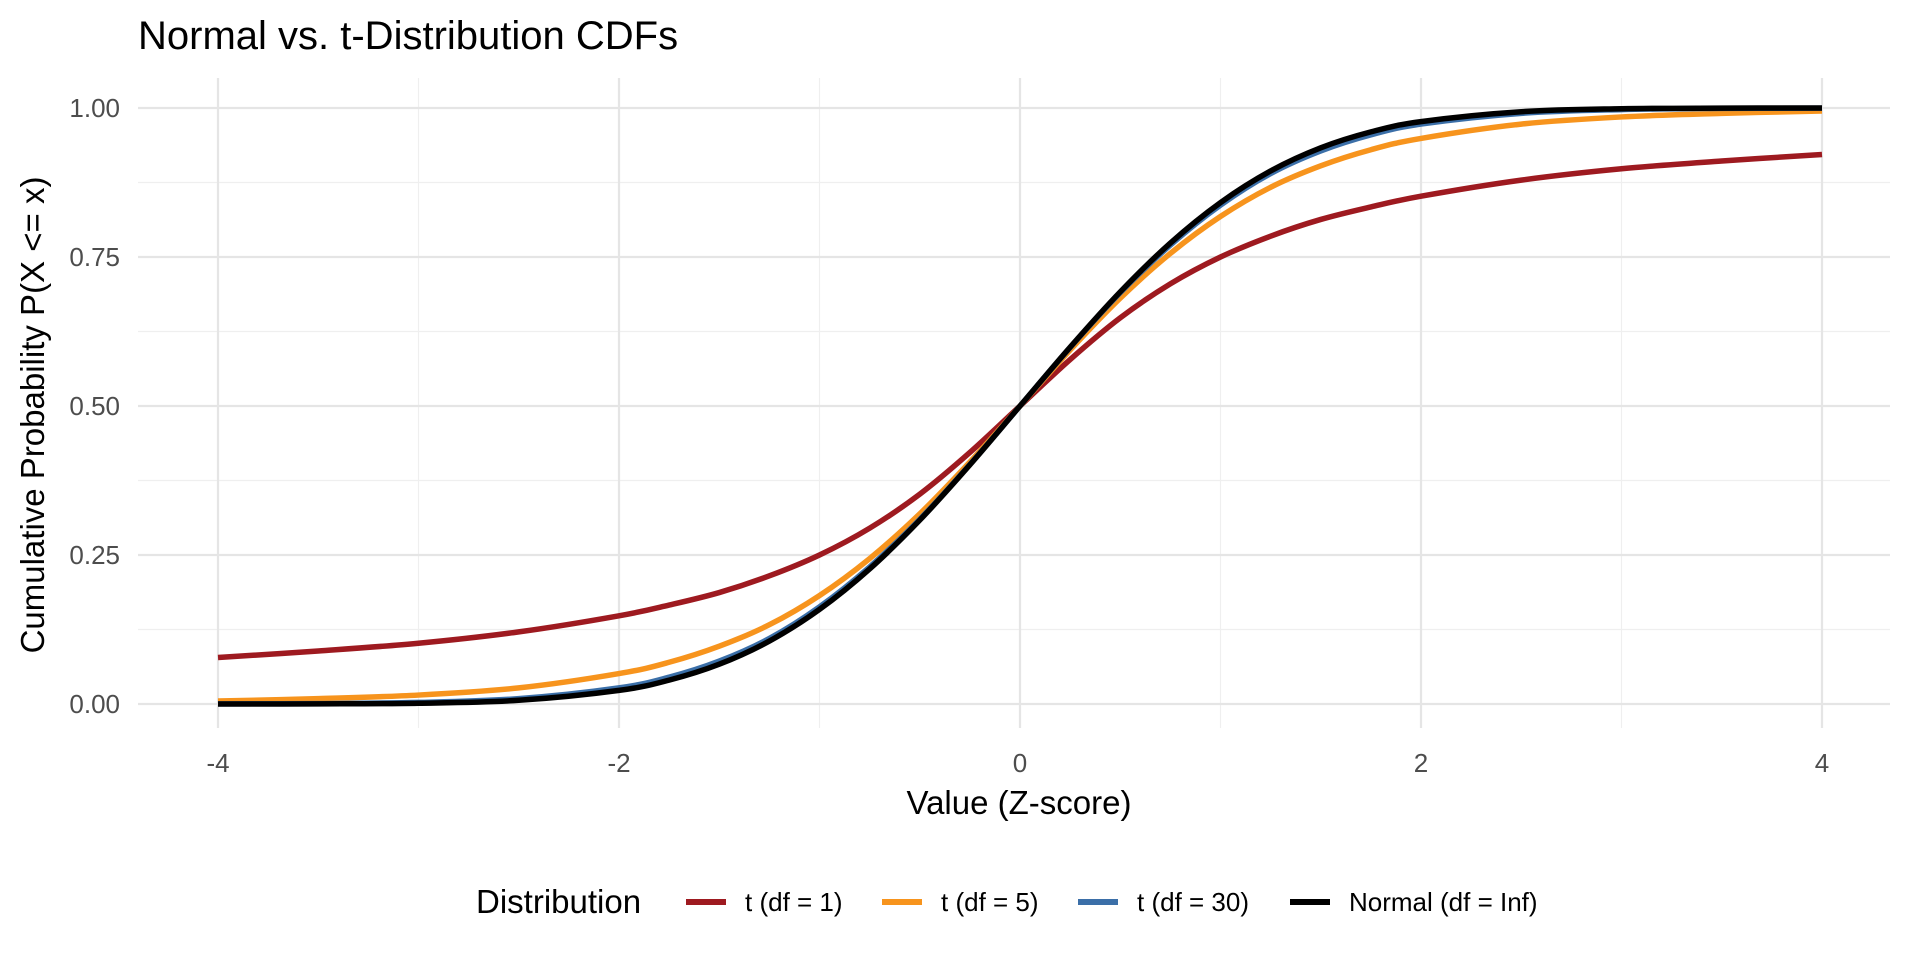  I want to click on y-tick-label: 0.50, so click(94, 406).